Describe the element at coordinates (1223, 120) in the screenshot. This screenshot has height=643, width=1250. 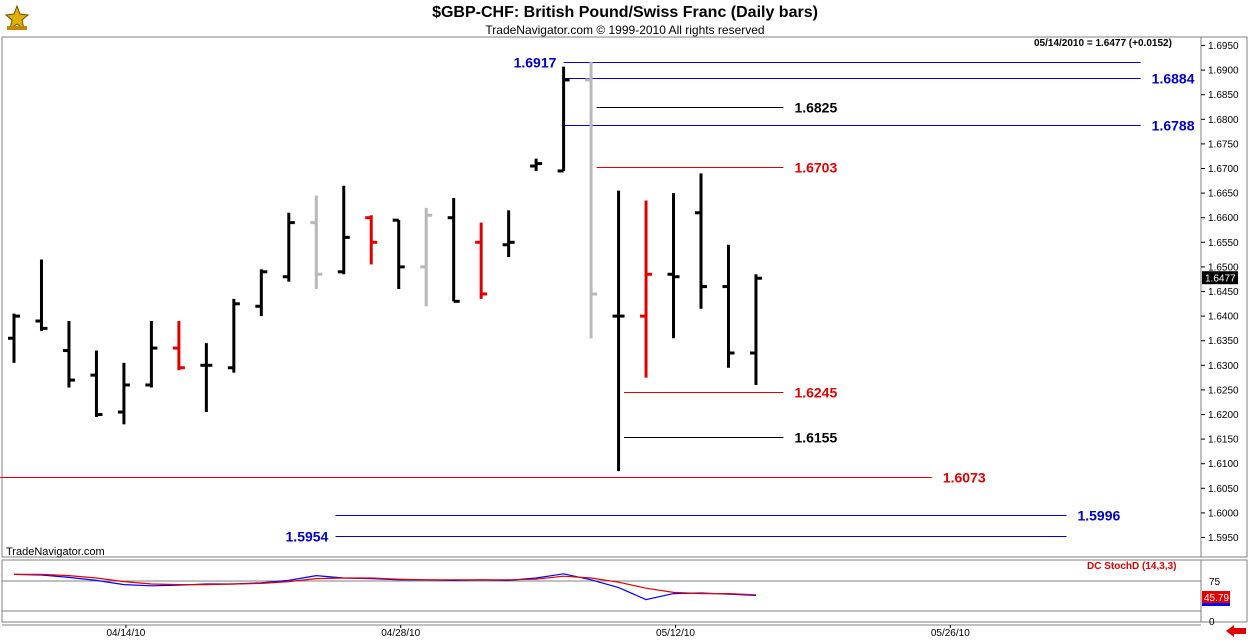
I see `price-tick-label: 1.6800` at that location.